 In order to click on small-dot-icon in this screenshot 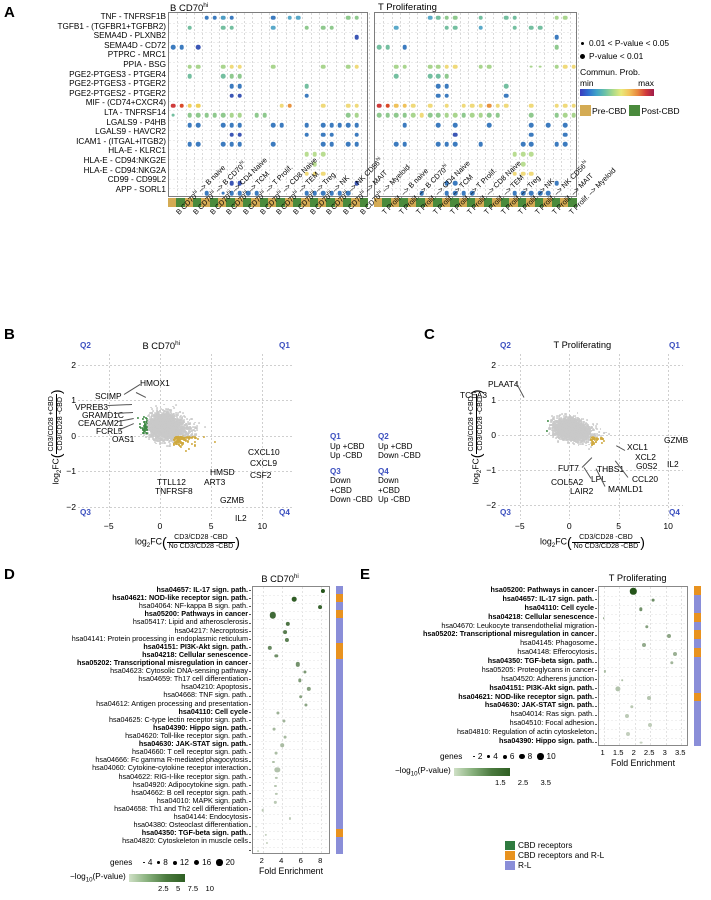, I will do `click(582, 43)`.